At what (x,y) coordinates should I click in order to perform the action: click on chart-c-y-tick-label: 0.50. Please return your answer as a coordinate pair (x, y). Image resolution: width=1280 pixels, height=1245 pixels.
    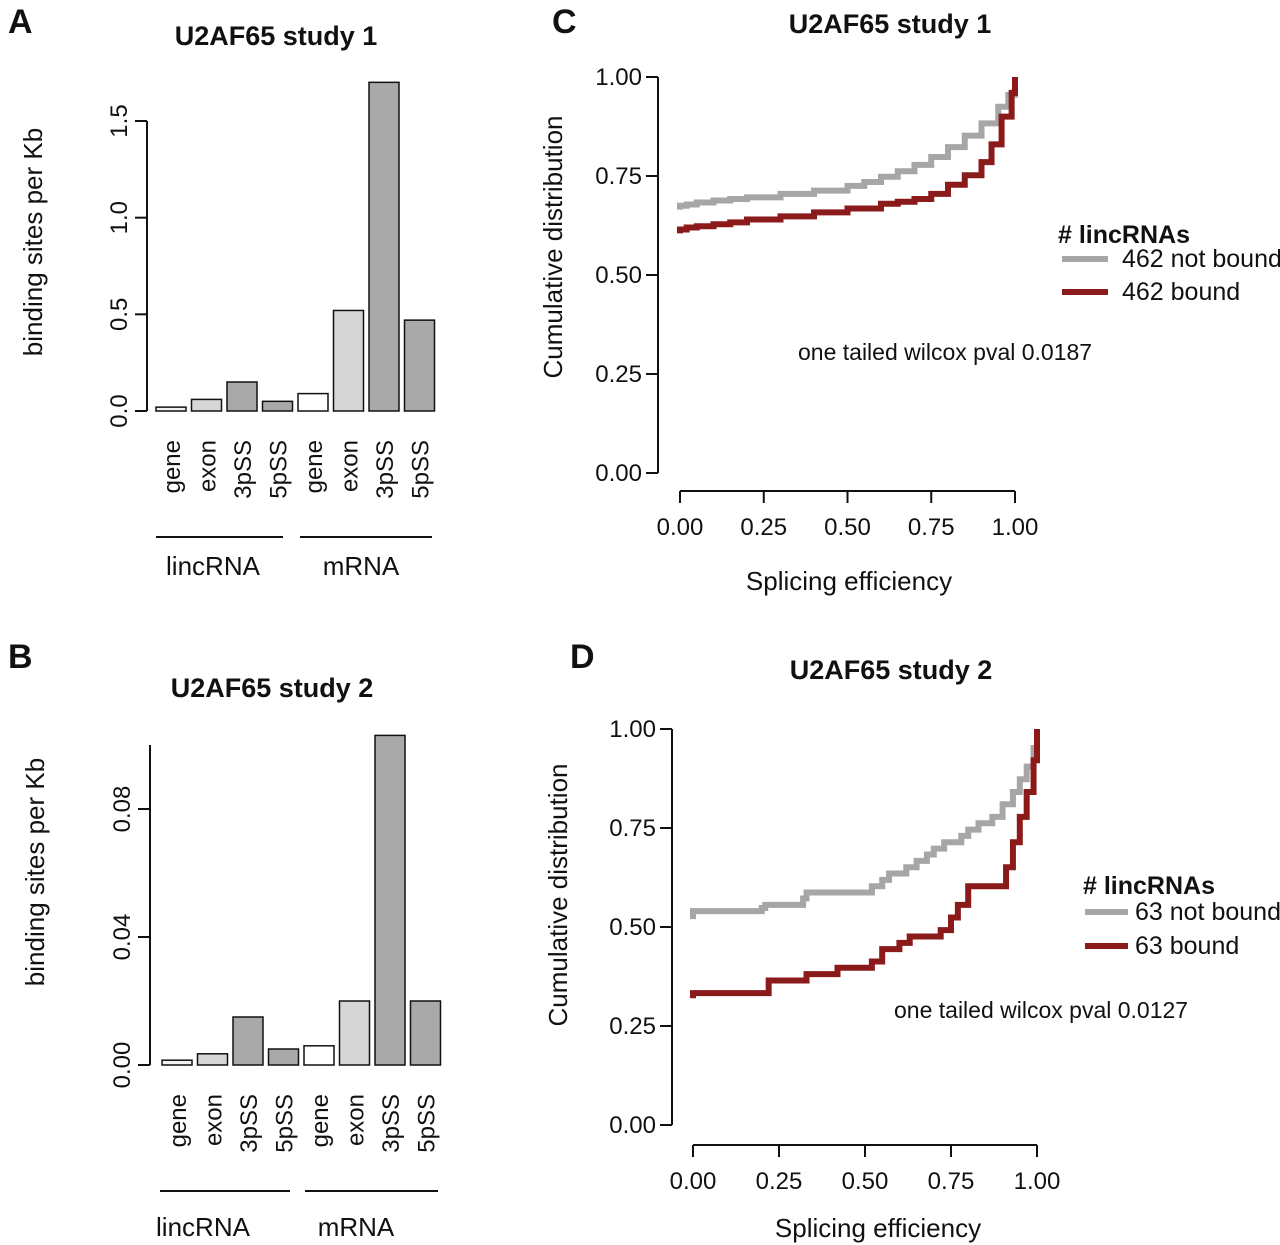
    Looking at the image, I should click on (618, 275).